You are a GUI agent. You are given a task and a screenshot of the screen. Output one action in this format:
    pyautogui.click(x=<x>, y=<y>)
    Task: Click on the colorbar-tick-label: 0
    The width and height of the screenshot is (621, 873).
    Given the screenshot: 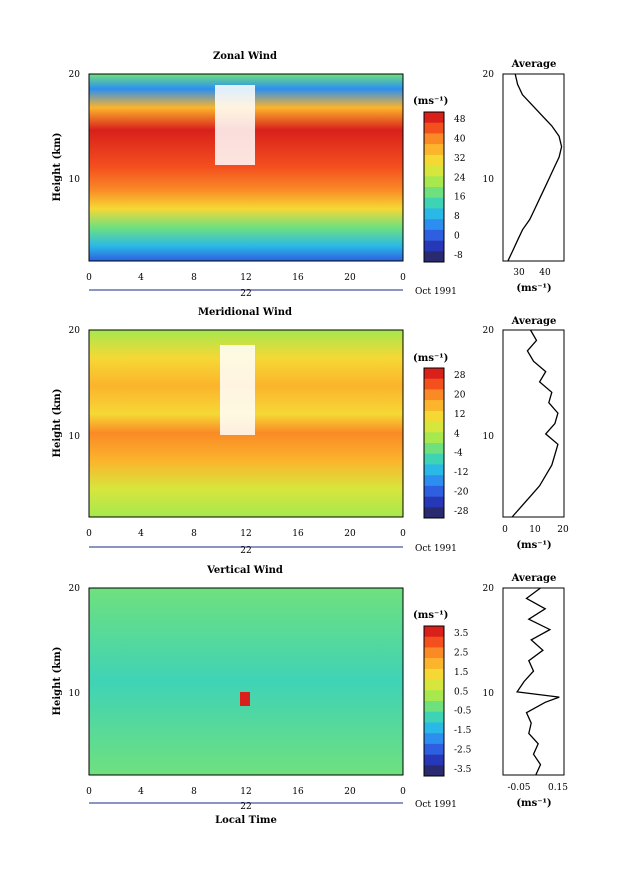 What is the action you would take?
    pyautogui.click(x=457, y=237)
    